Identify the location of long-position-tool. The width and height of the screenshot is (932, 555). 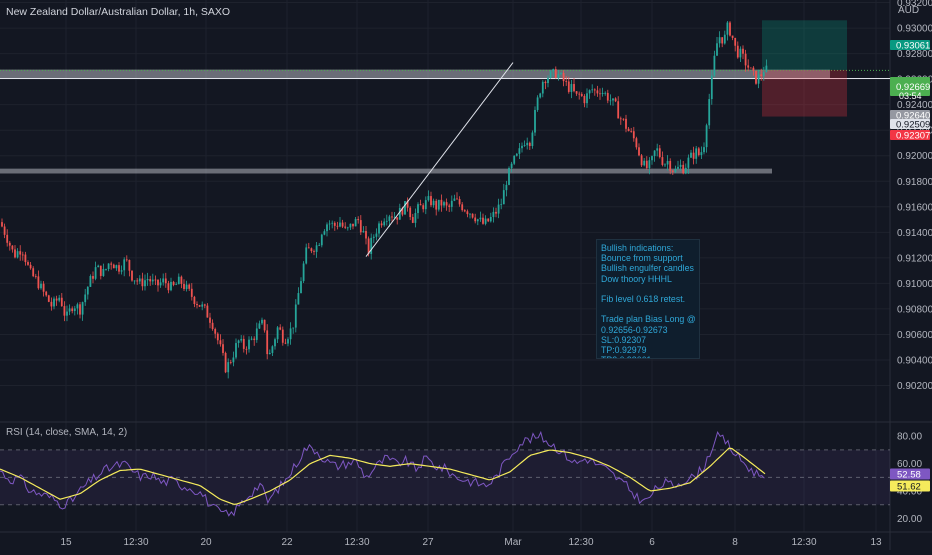
(804, 68).